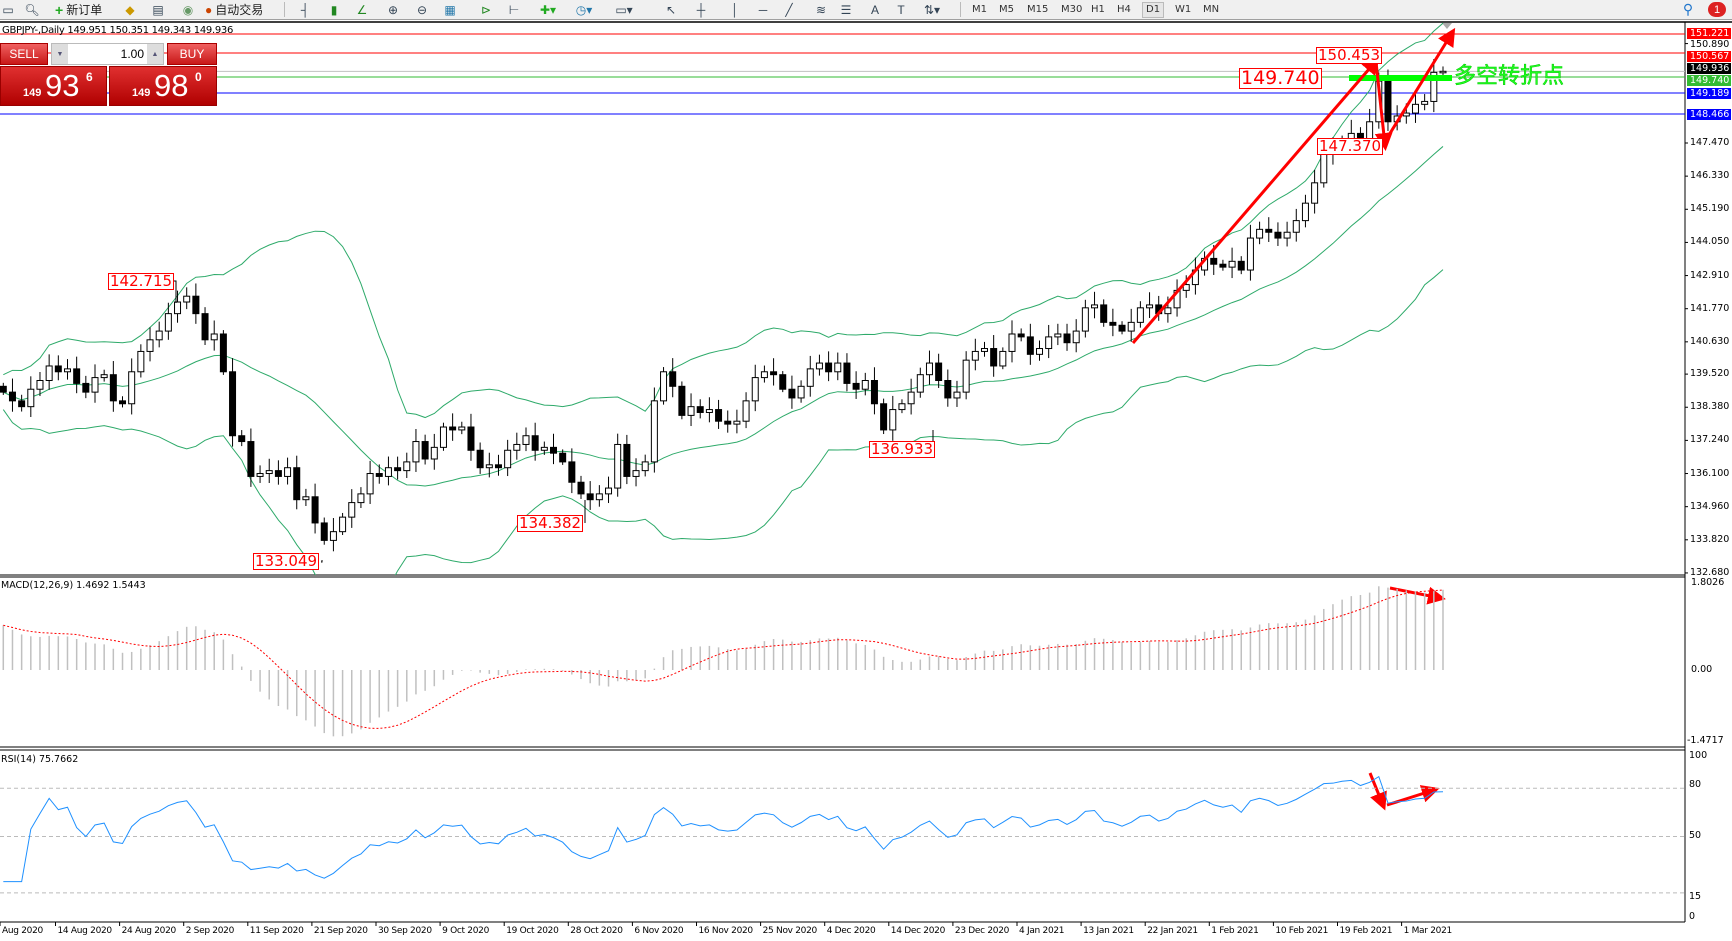  I want to click on price-tick-label: 141.770, so click(1710, 308).